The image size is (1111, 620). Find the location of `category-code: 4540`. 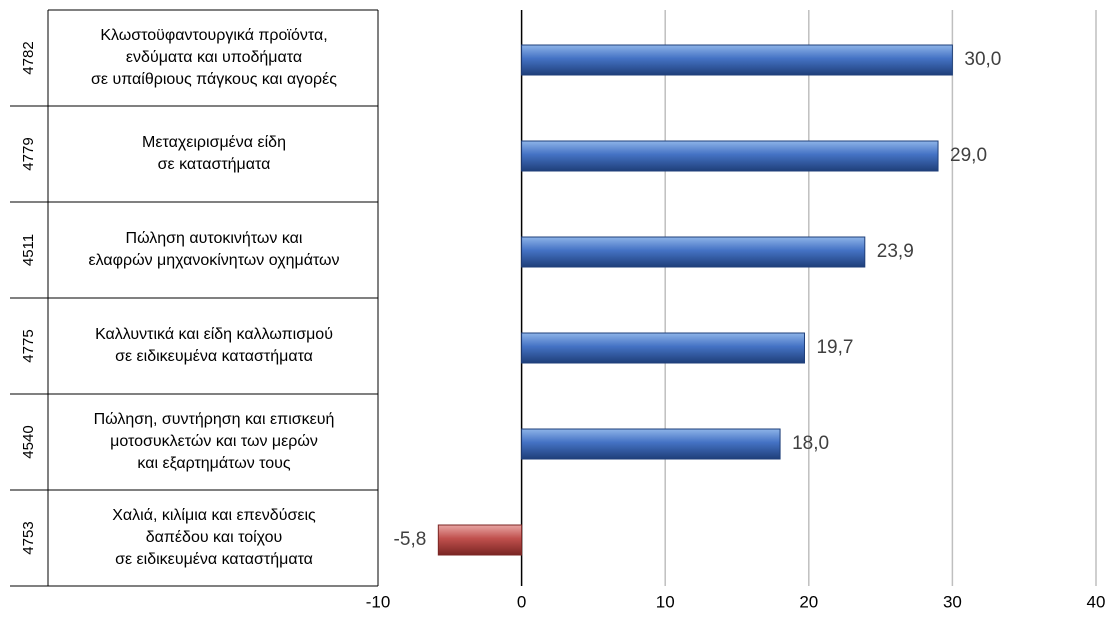

category-code: 4540 is located at coordinates (28, 441).